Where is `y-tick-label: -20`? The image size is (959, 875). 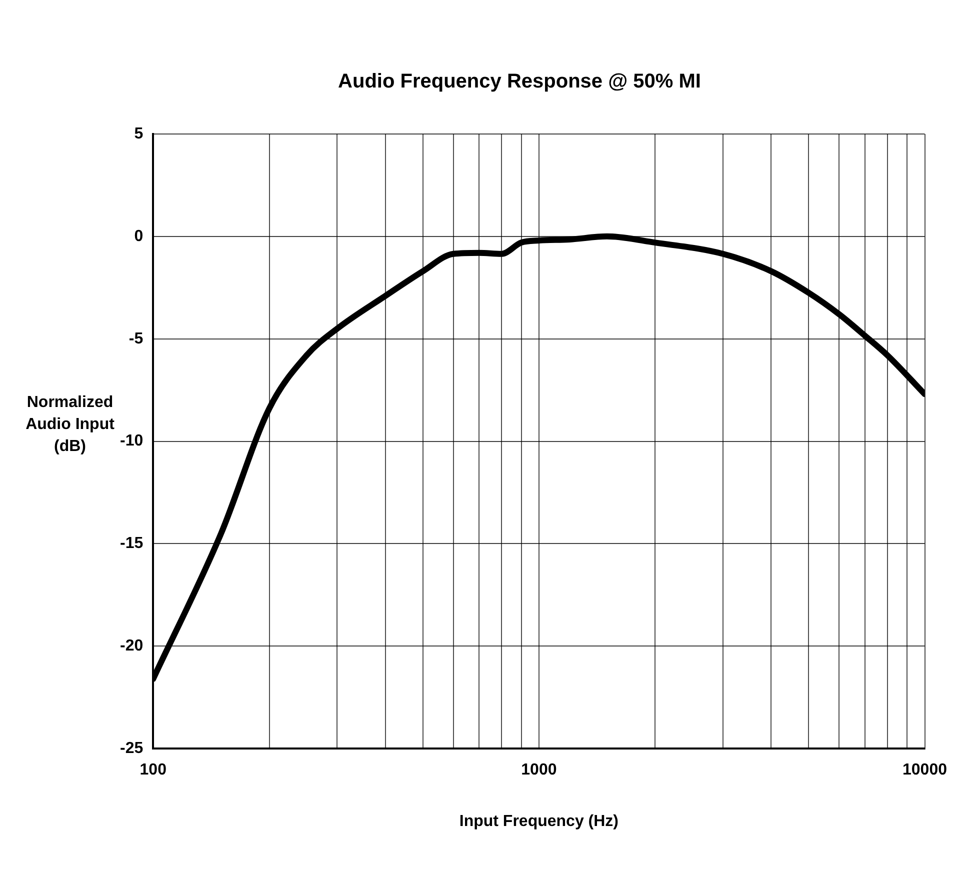
y-tick-label: -20 is located at coordinates (132, 646).